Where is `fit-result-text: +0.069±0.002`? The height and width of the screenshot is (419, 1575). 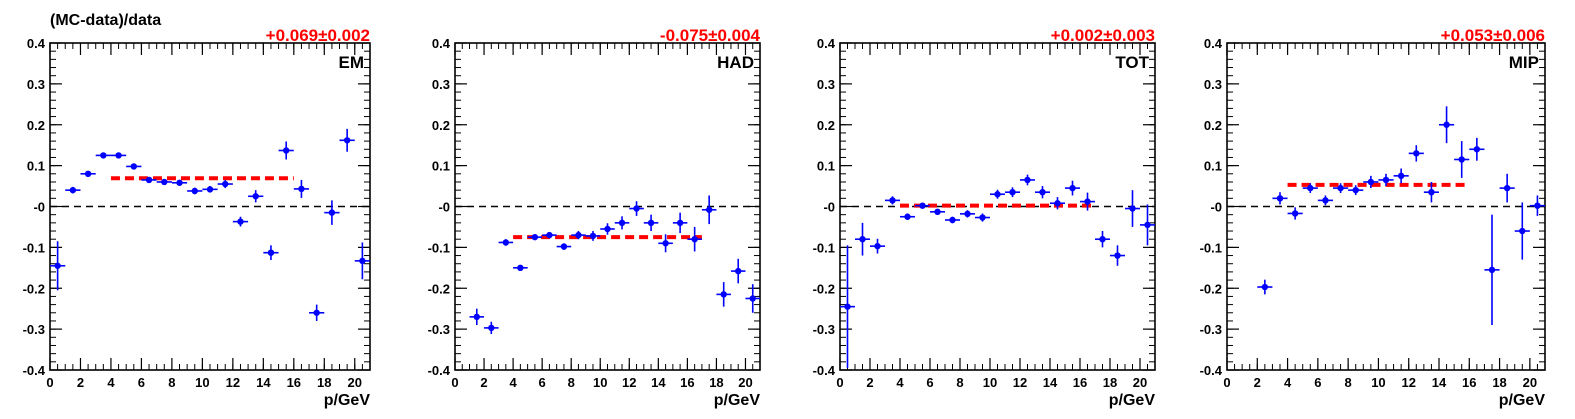
fit-result-text: +0.069±0.002 is located at coordinates (318, 35).